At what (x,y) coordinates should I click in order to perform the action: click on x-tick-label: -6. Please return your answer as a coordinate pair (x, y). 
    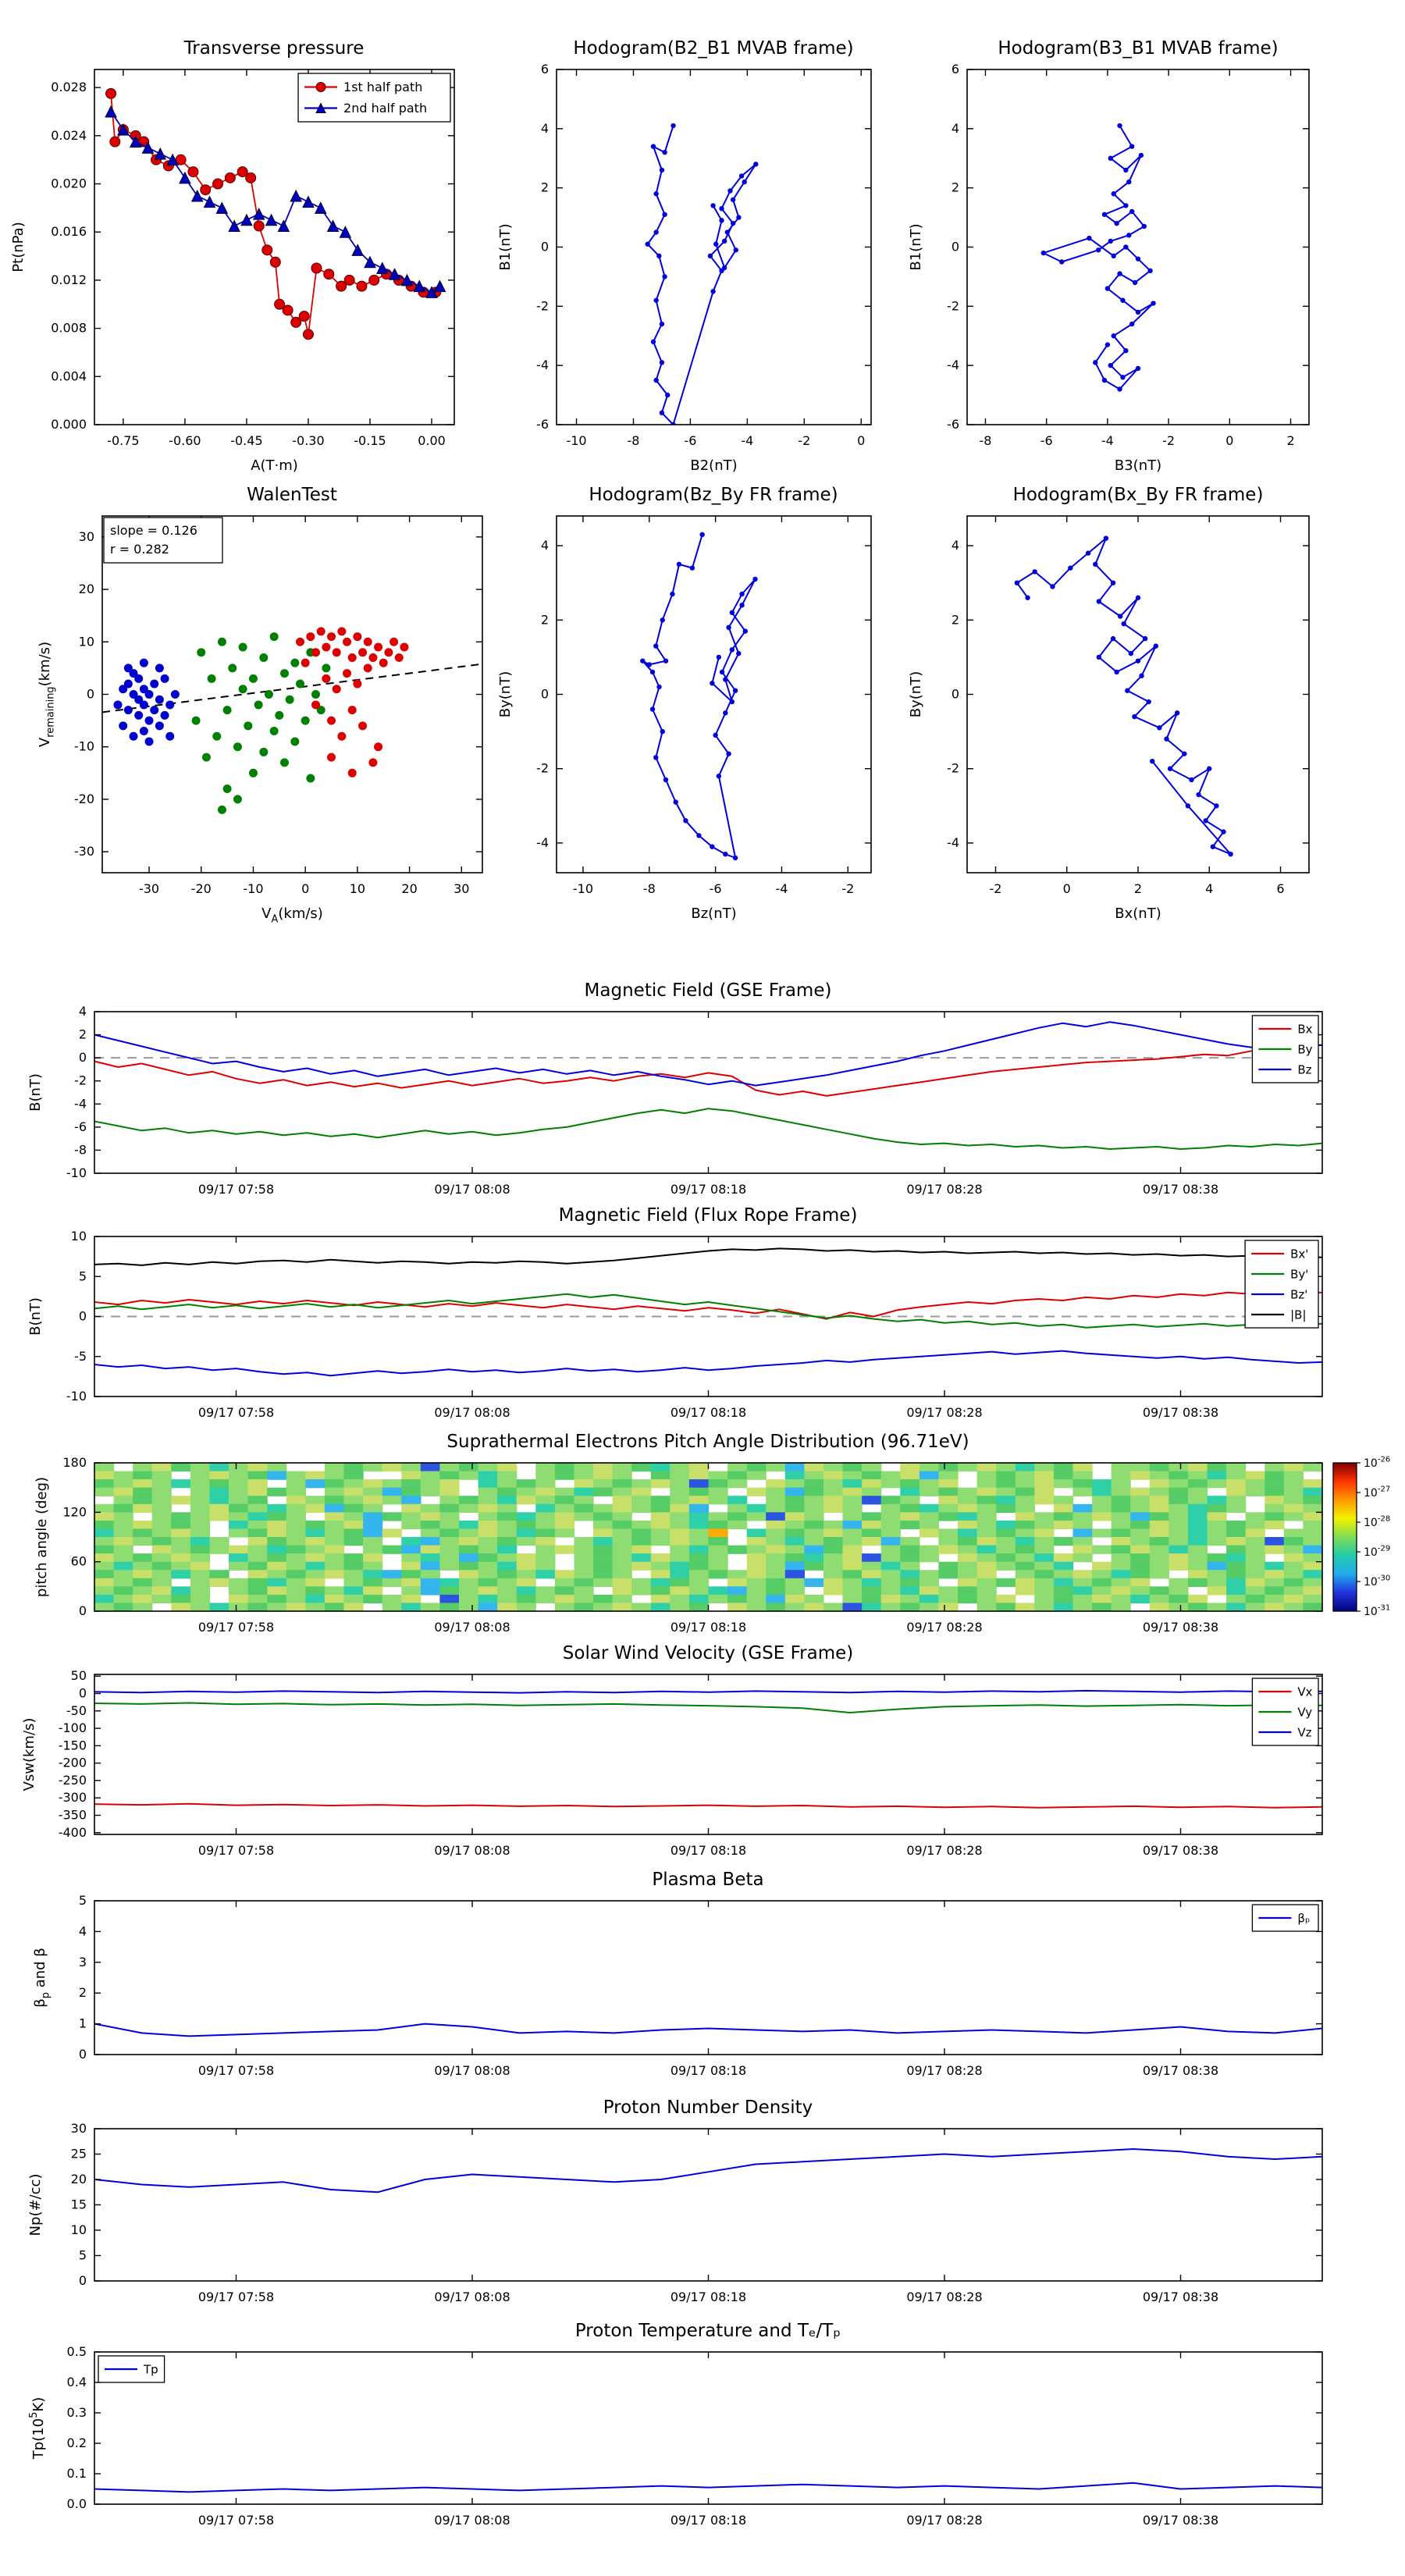
    Looking at the image, I should click on (690, 440).